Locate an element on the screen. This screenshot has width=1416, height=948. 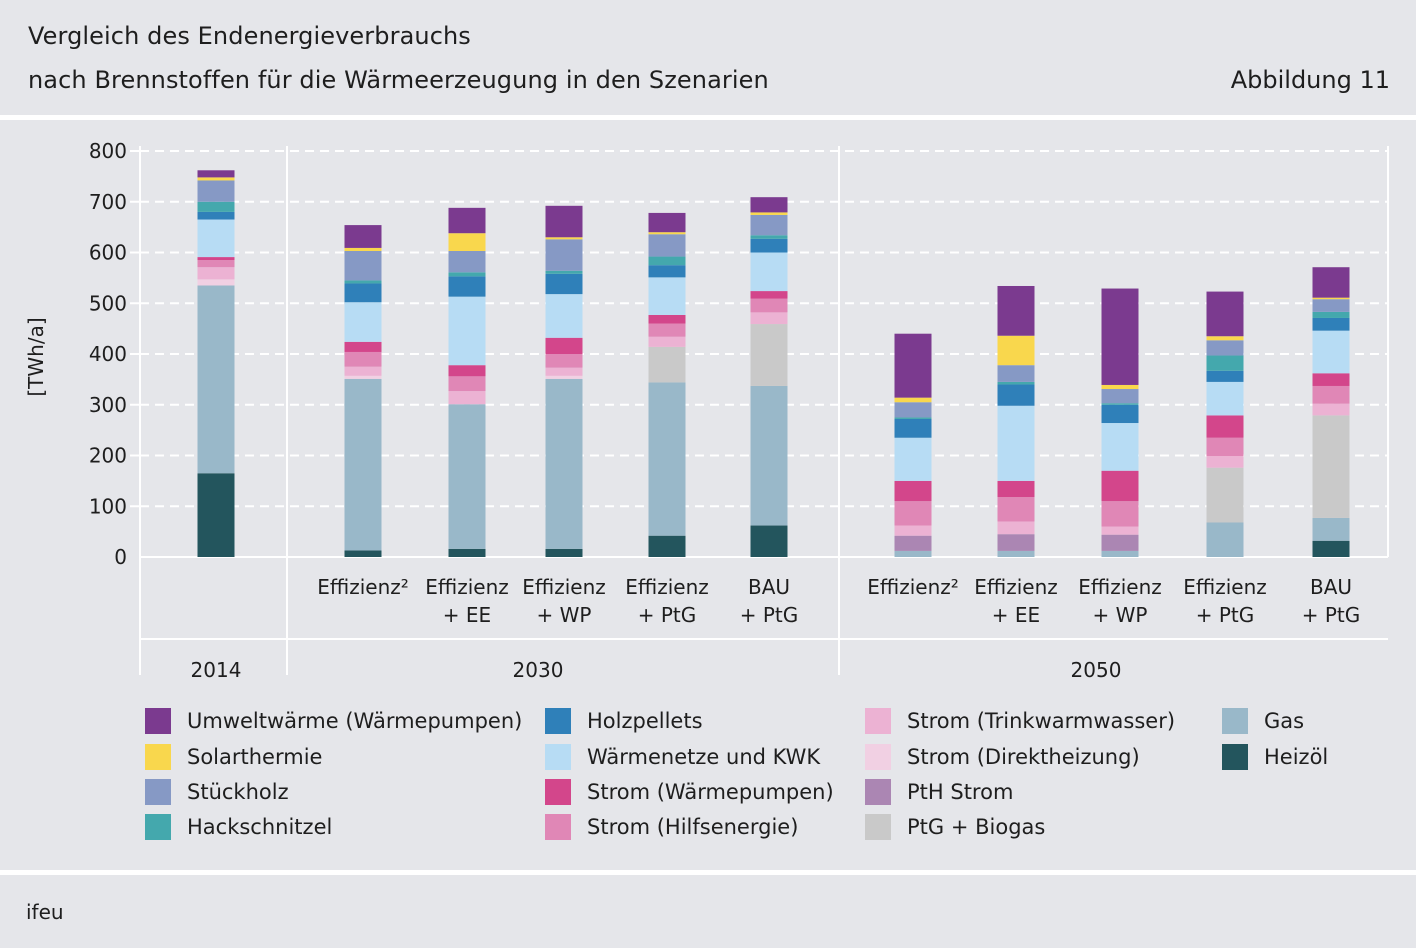
legend-label: Wärmenetze und KWK is located at coordinates (704, 757).